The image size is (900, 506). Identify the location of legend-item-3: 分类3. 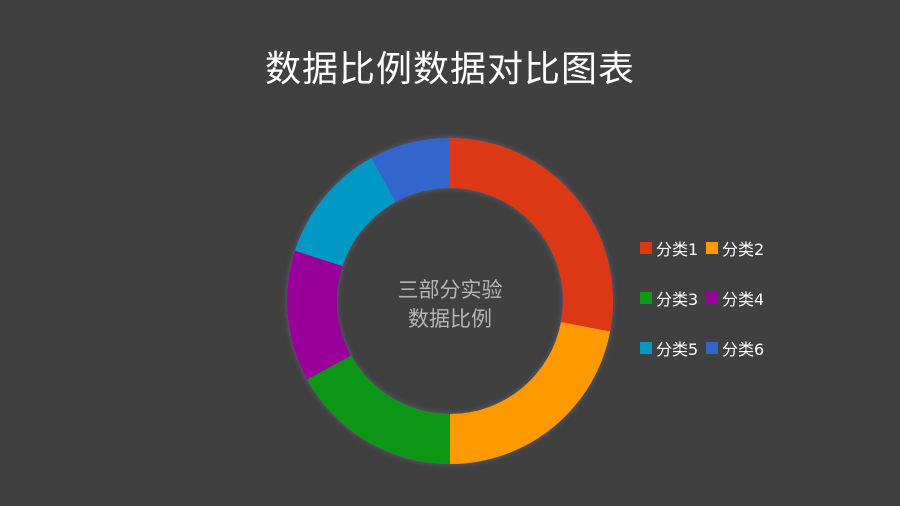
(669, 298).